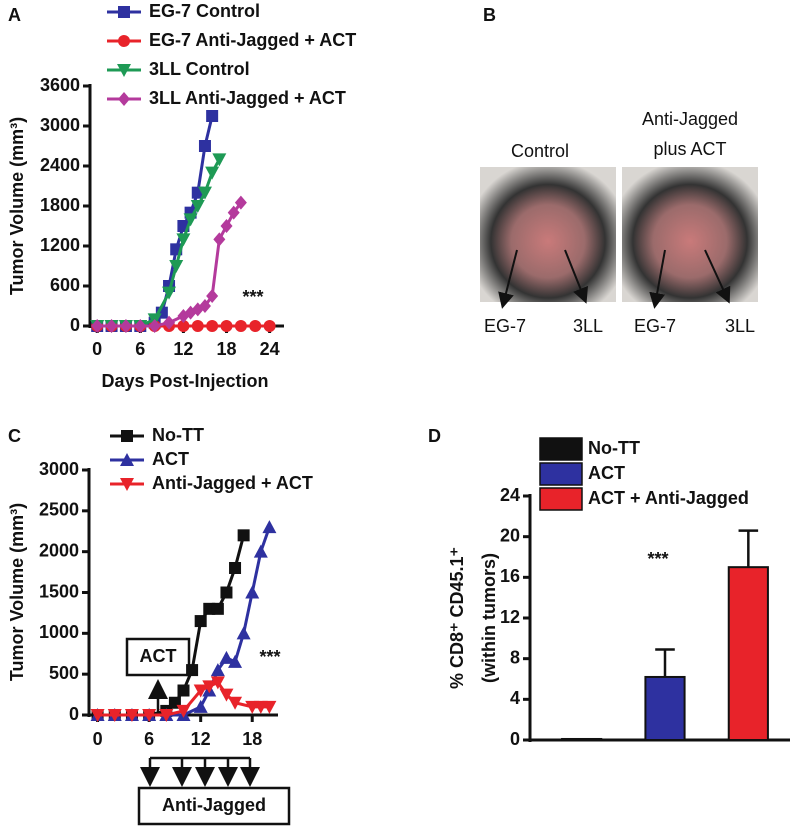  I want to click on y-axis-label: % CD8⁺ CD45.1⁺, so click(457, 618).